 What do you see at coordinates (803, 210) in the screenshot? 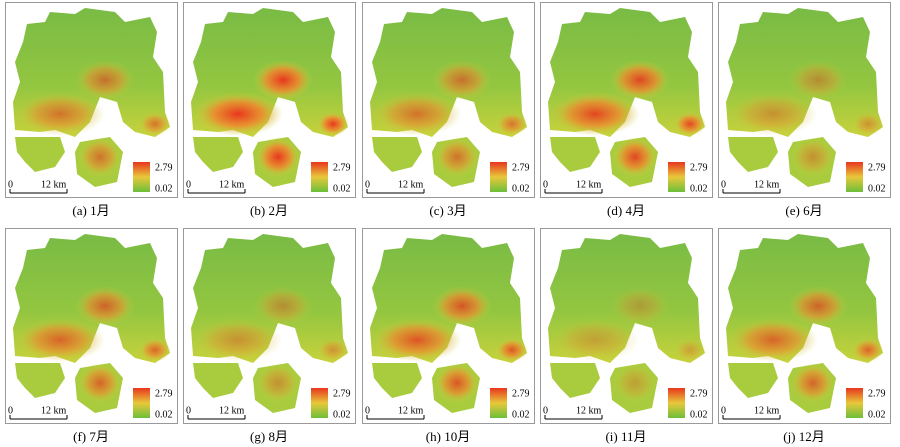
I see `panel-caption: (e) 6月` at bounding box center [803, 210].